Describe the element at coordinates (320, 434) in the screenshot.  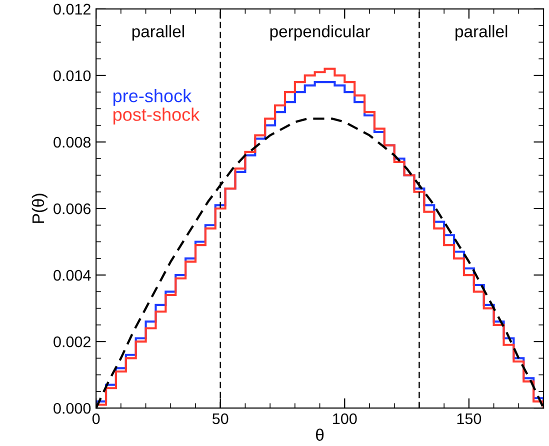
I see `x-axis-title: θ` at that location.